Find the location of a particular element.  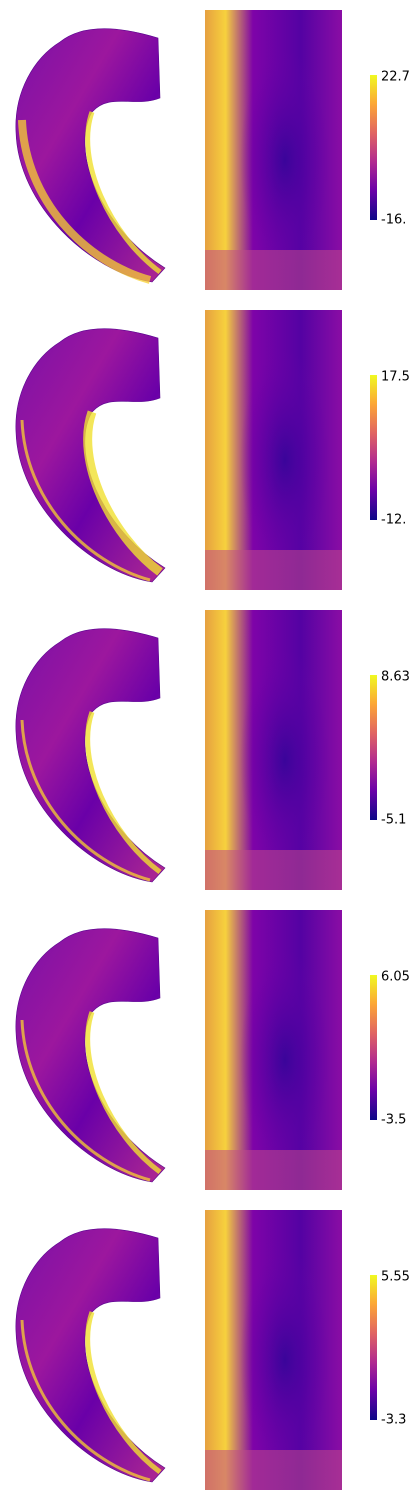

colorbar-max-label: 5.55 is located at coordinates (395, 1277).